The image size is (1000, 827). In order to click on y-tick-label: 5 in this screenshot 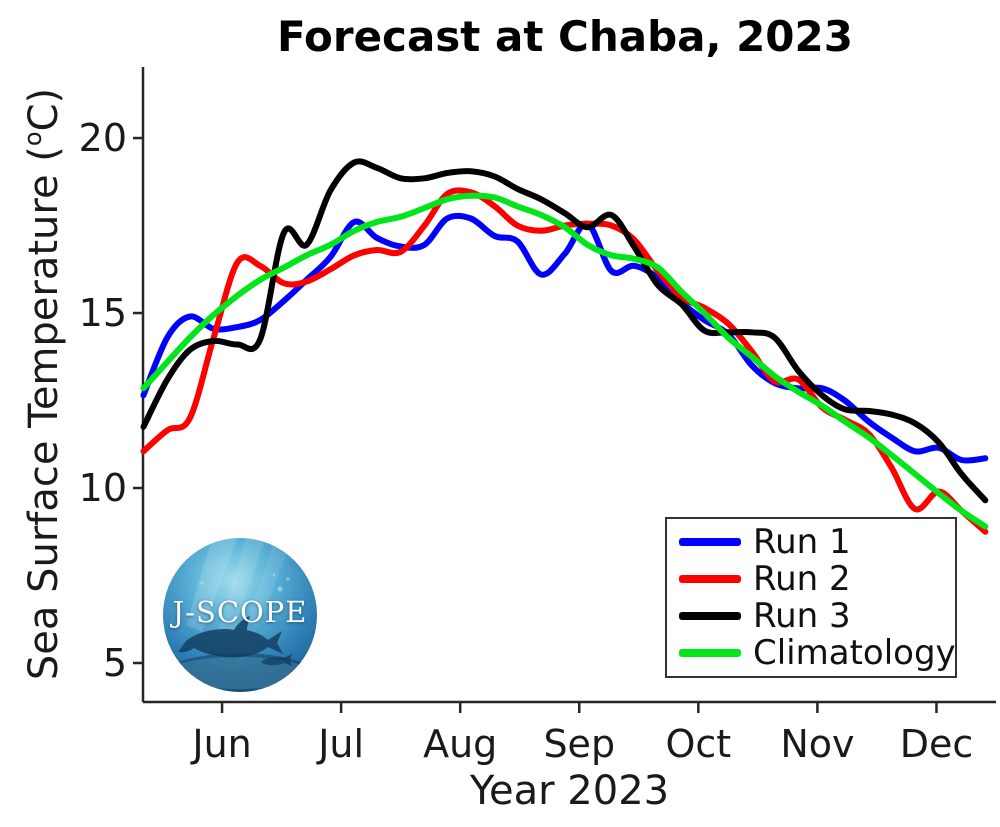, I will do `click(115, 663)`.